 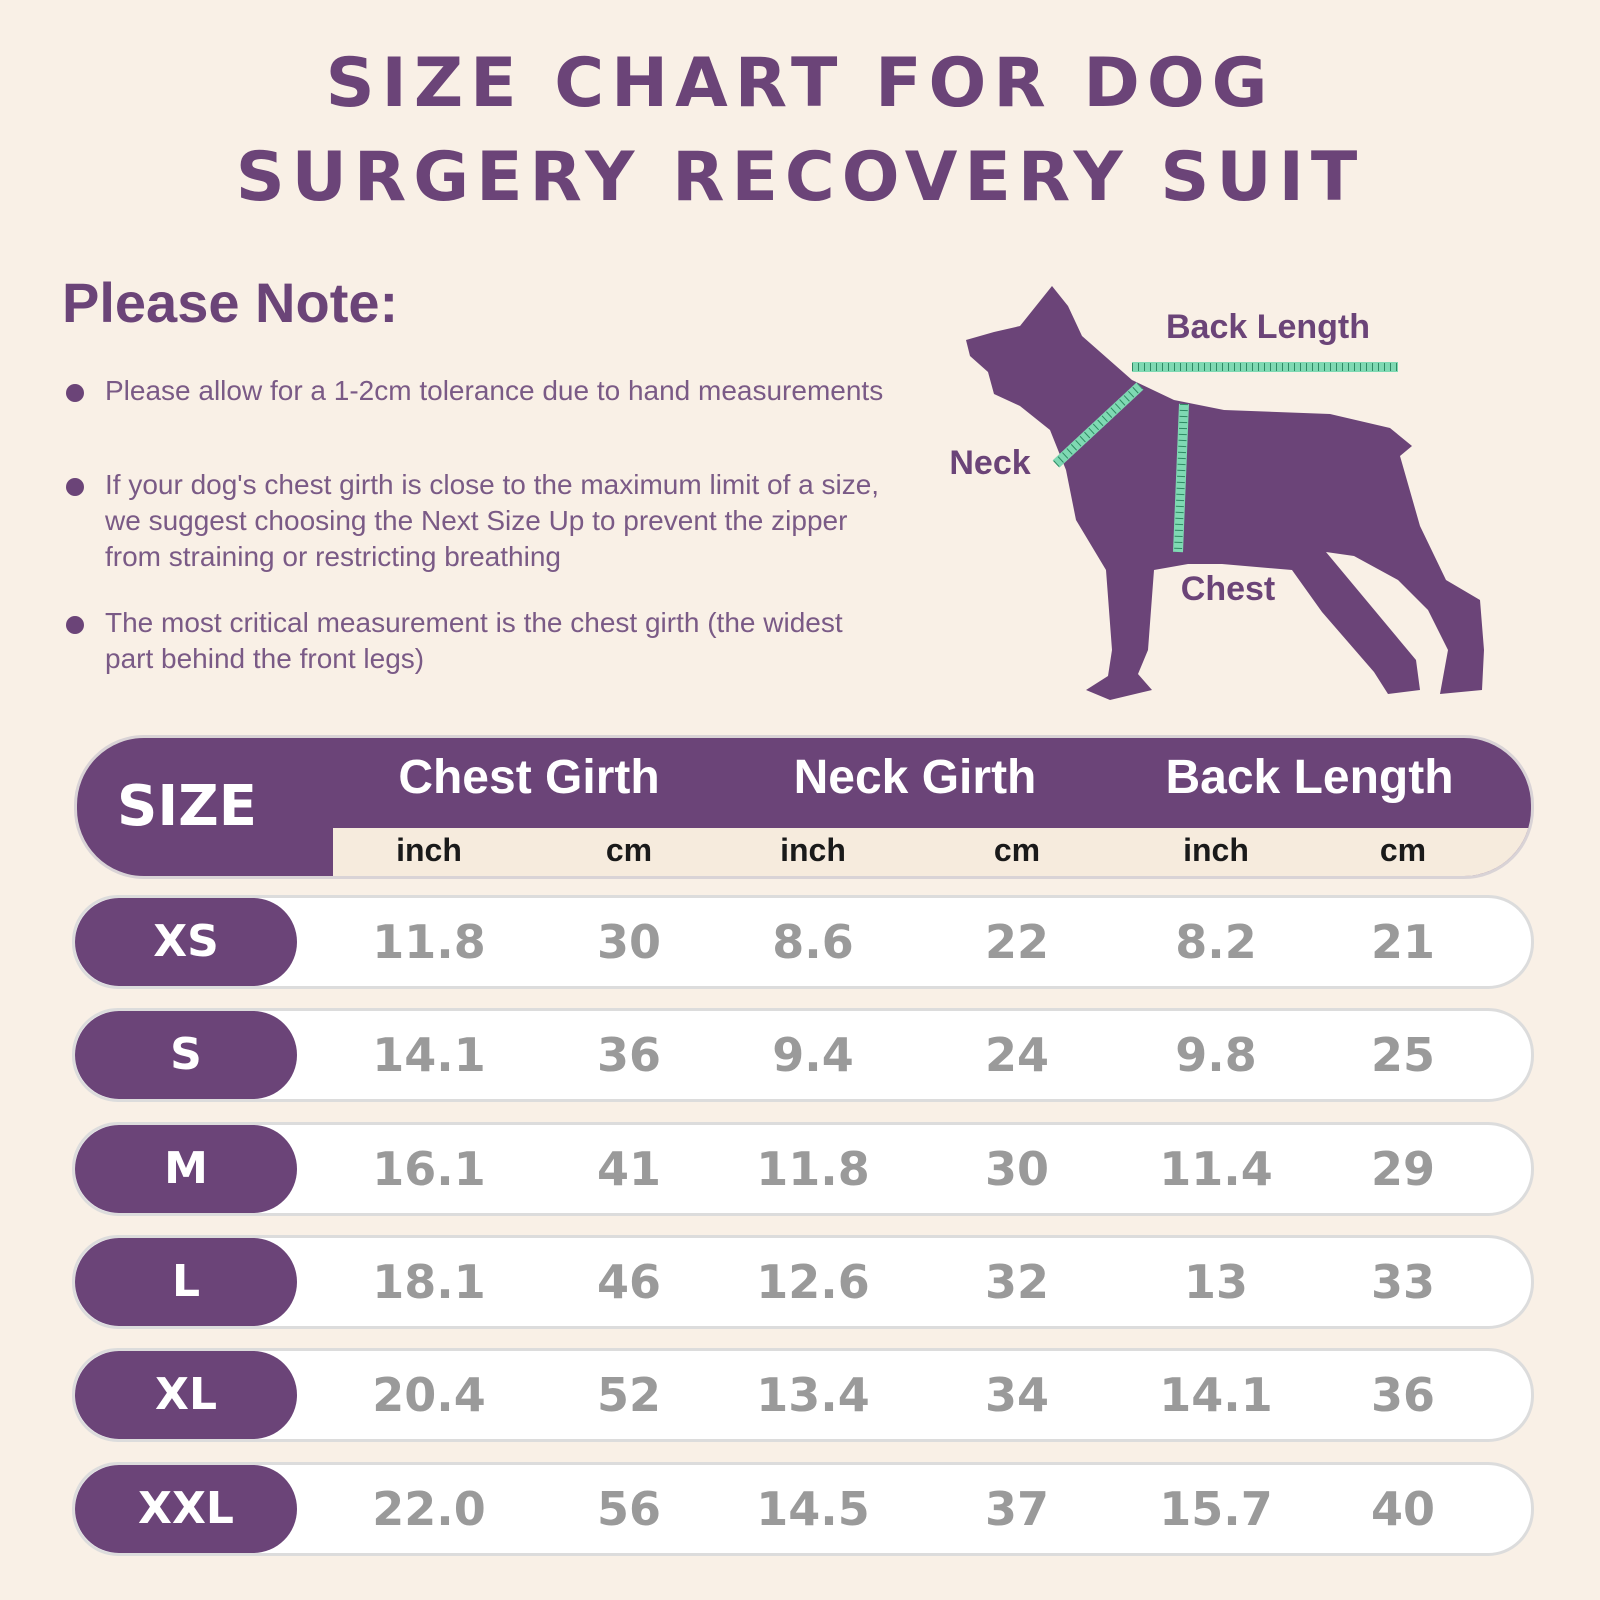 I want to click on cell: 12.6, so click(x=813, y=1281).